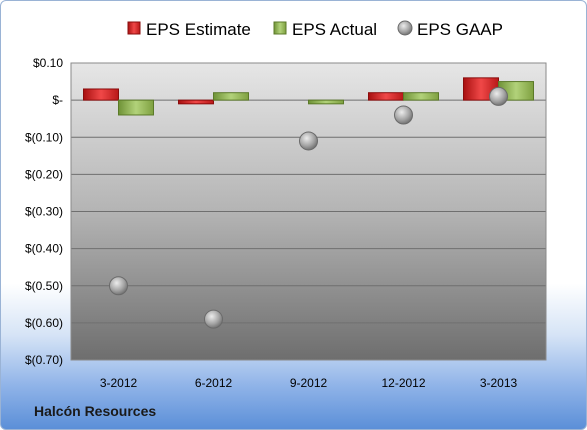 The width and height of the screenshot is (587, 430). I want to click on y-tick-label: $-, so click(57, 100).